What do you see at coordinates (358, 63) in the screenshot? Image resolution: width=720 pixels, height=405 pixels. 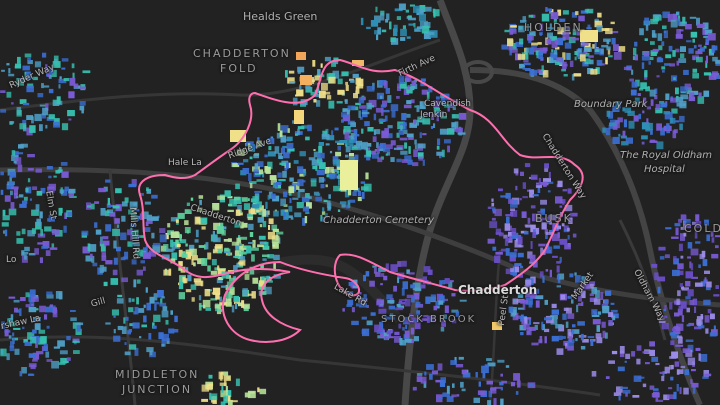 I see `building-highlight` at bounding box center [358, 63].